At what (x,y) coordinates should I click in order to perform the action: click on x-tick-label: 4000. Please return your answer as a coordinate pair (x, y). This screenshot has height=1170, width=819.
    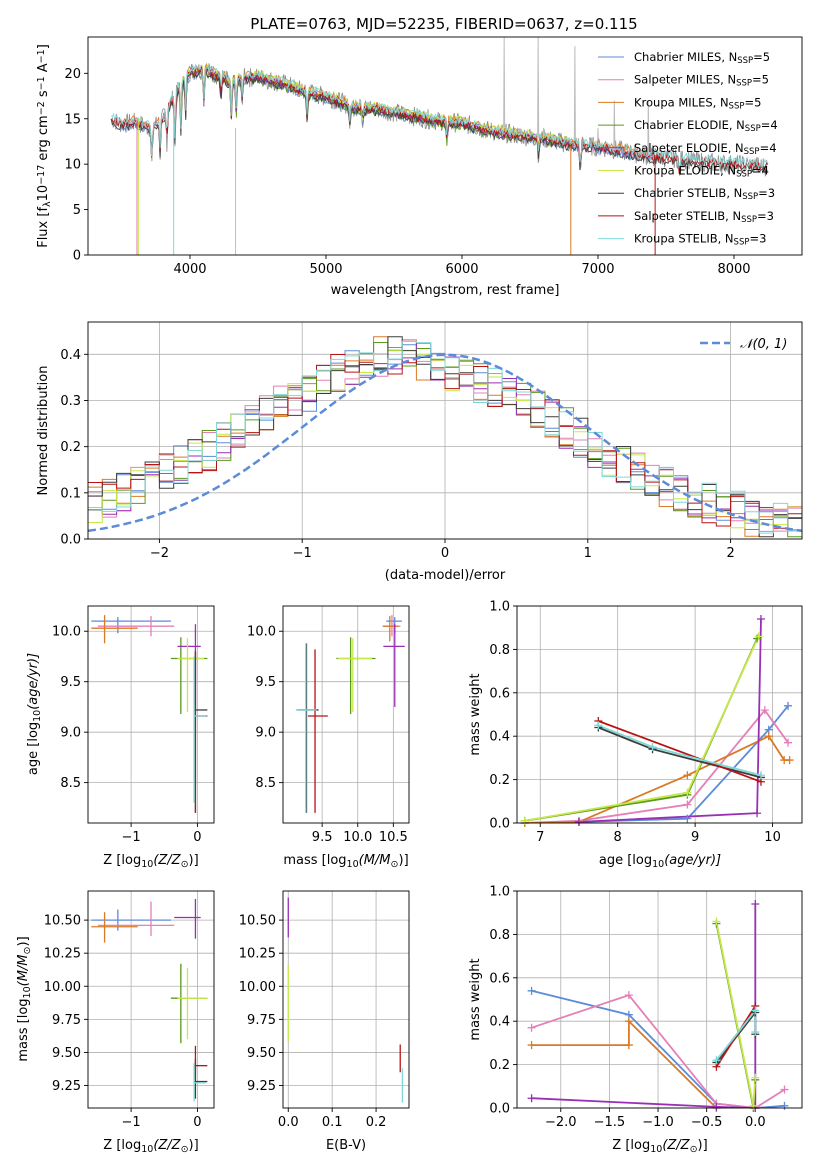
    Looking at the image, I should click on (189, 269).